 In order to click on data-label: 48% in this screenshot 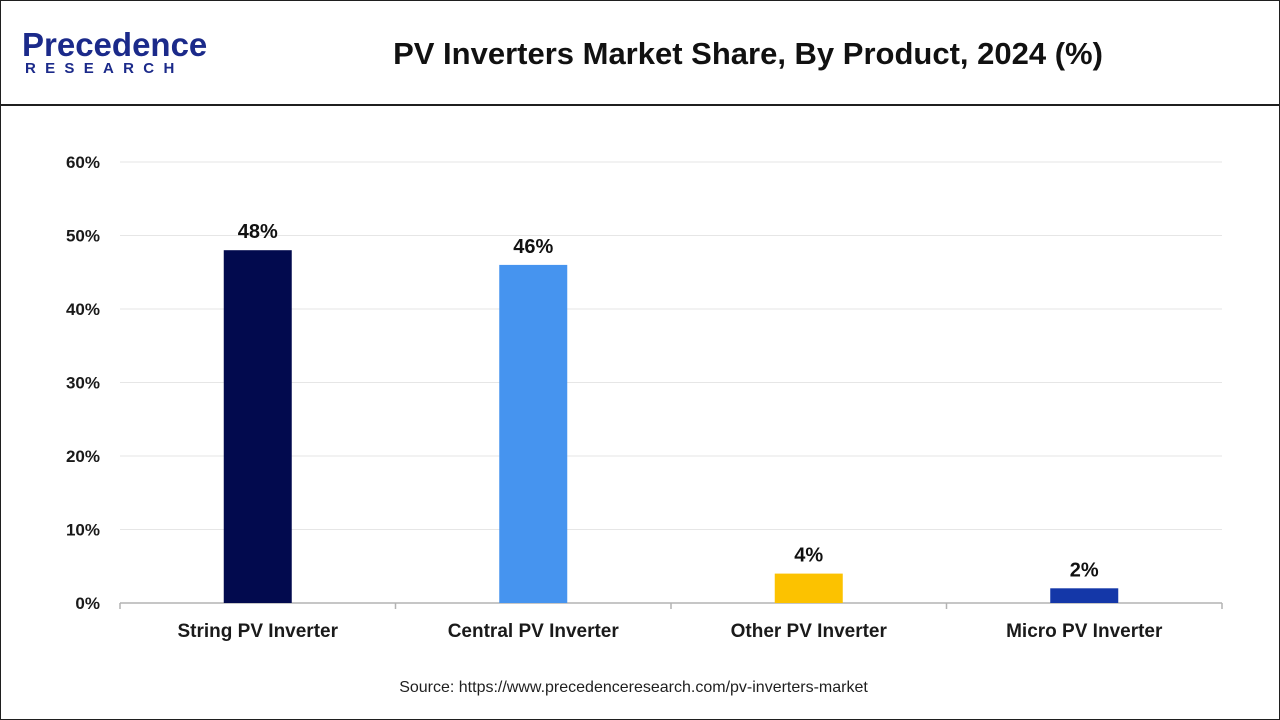, I will do `click(258, 232)`.